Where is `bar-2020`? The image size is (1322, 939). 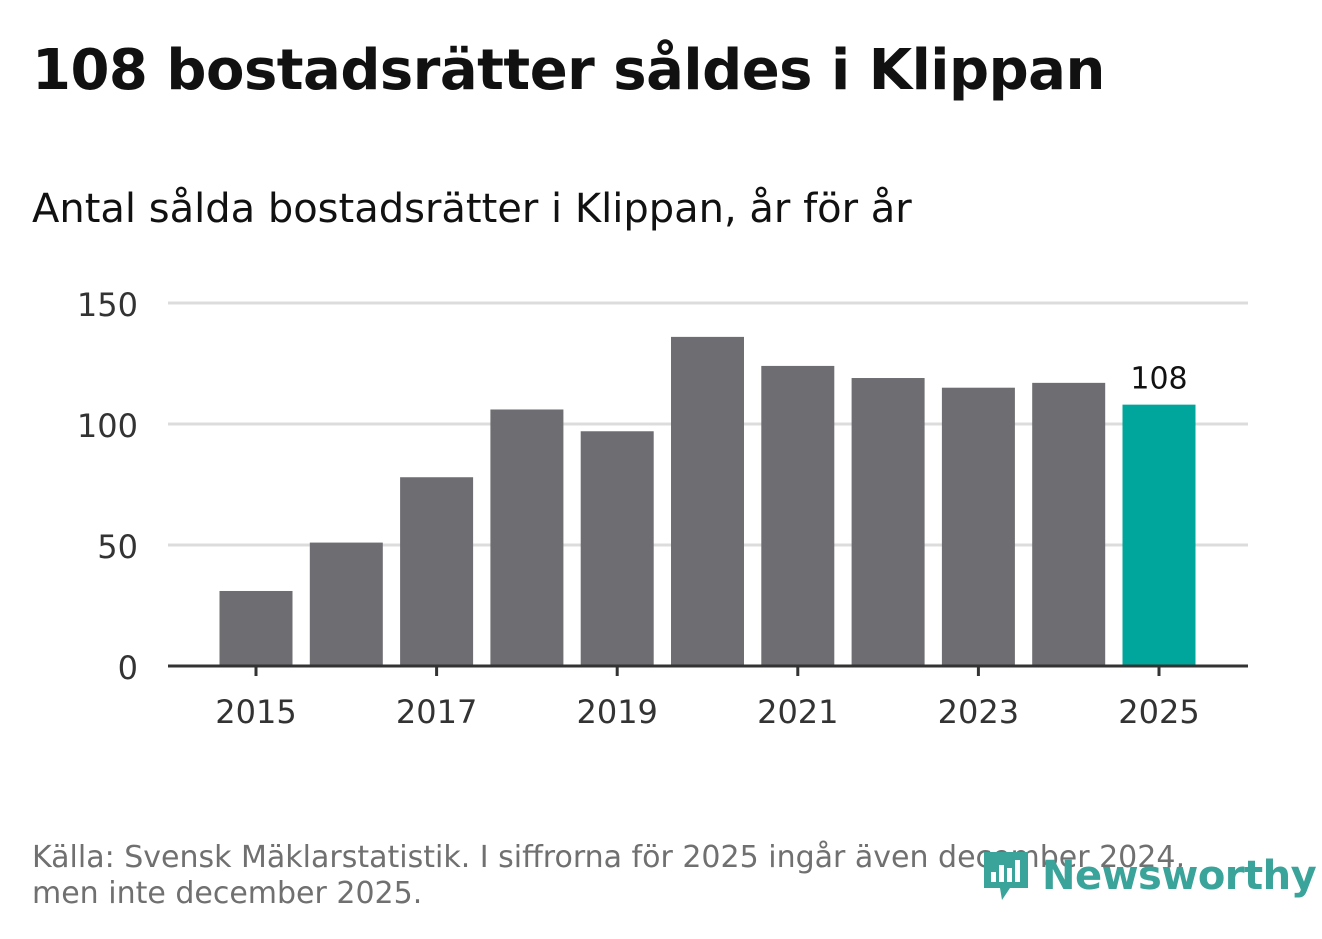
bar-2020 is located at coordinates (707, 501).